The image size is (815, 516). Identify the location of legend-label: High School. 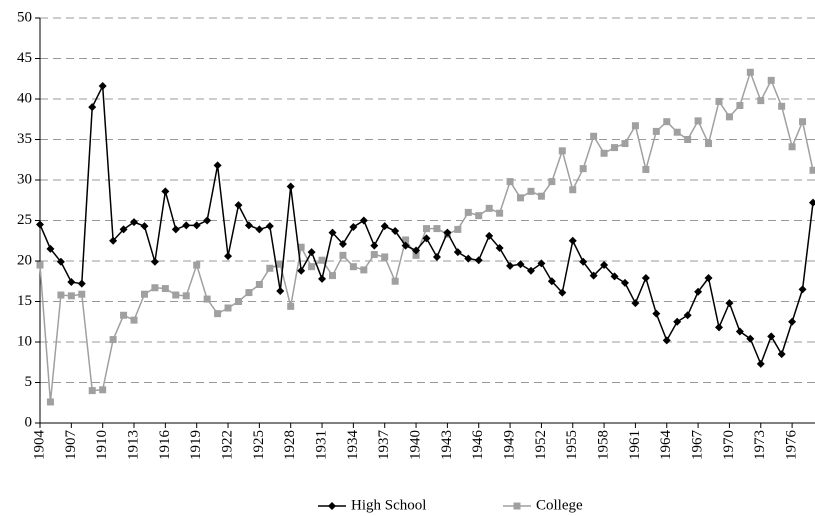
(388, 505).